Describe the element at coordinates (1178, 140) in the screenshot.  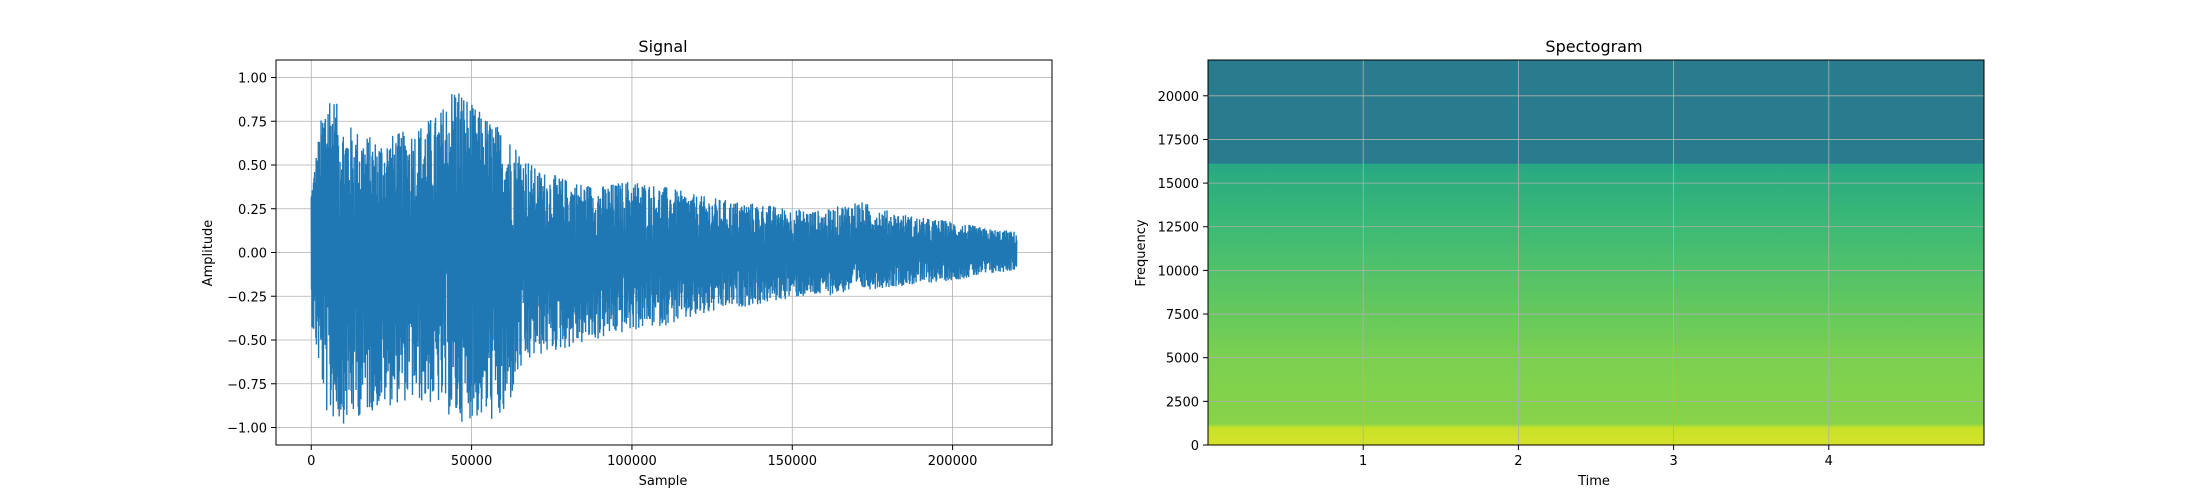
I see `spectrogram-y-tick-label: 17500` at that location.